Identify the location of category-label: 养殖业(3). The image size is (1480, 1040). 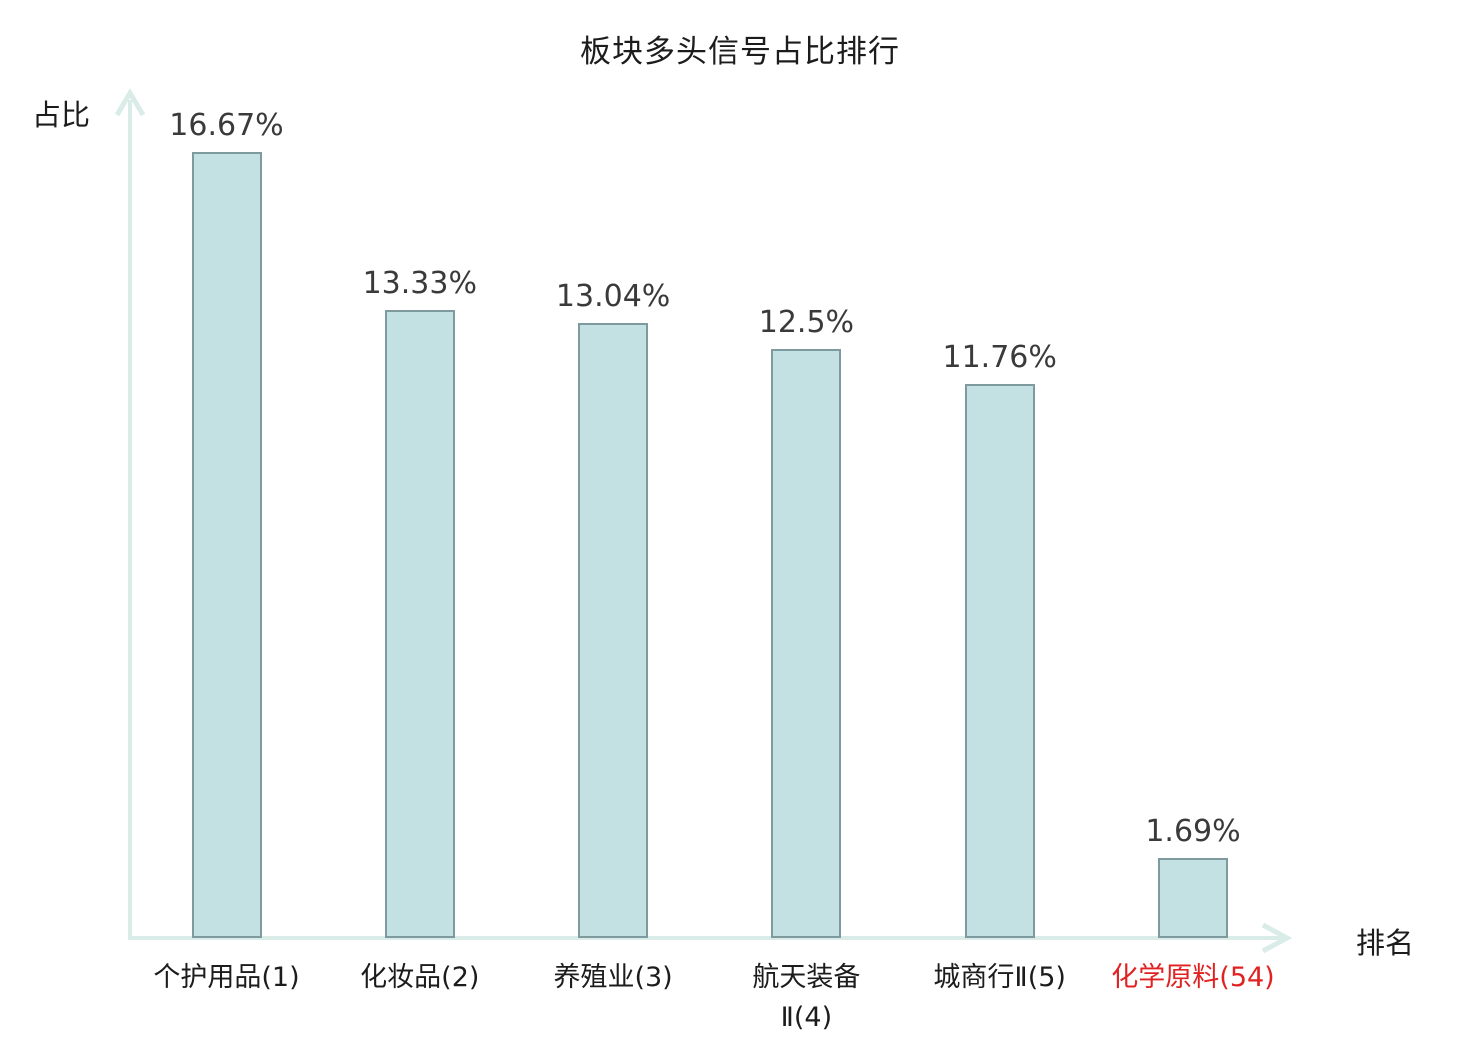
(613, 977).